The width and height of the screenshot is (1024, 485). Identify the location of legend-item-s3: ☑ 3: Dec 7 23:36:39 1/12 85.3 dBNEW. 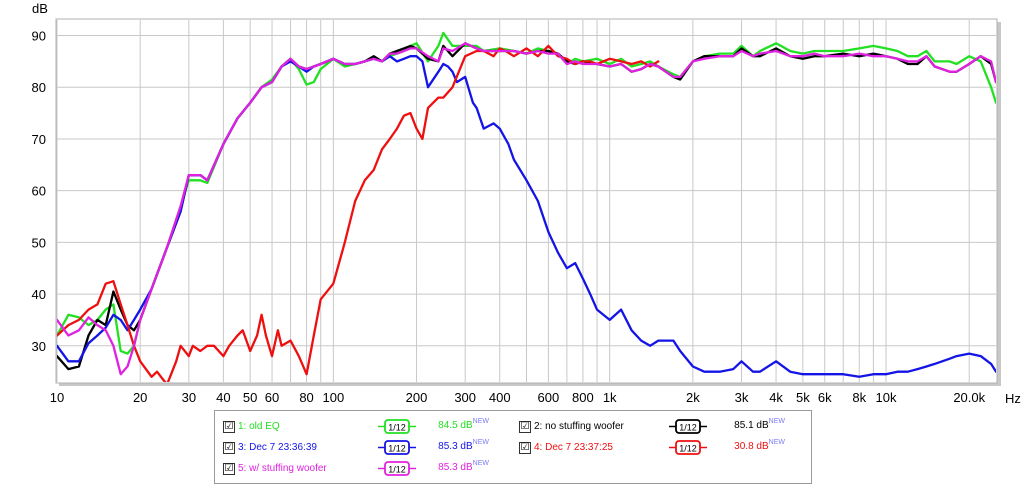
(368, 447).